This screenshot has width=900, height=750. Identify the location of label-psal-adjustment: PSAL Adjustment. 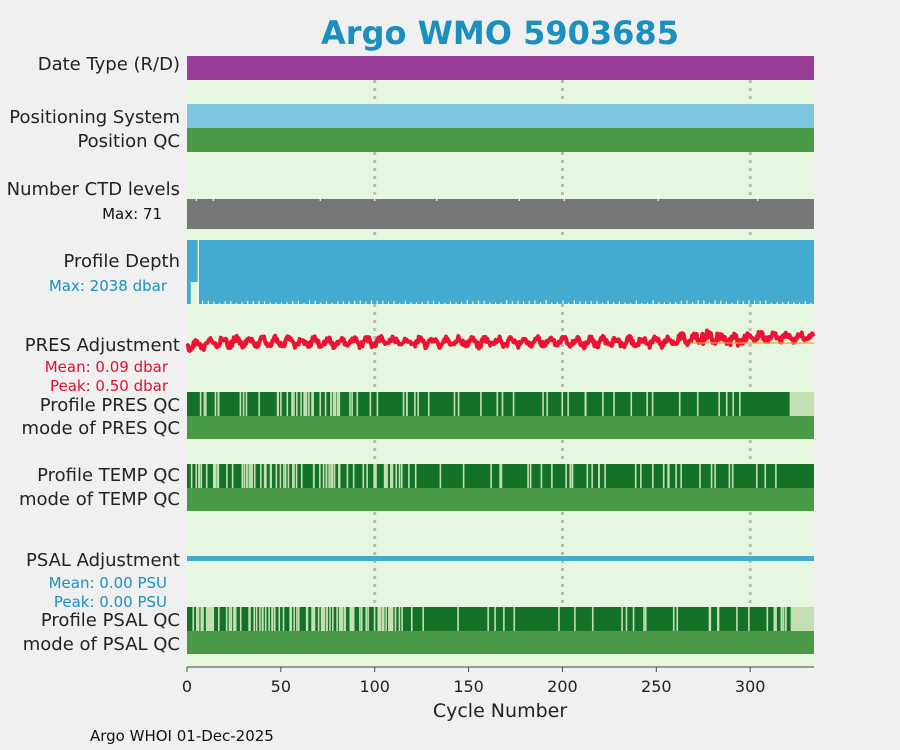
(103, 560).